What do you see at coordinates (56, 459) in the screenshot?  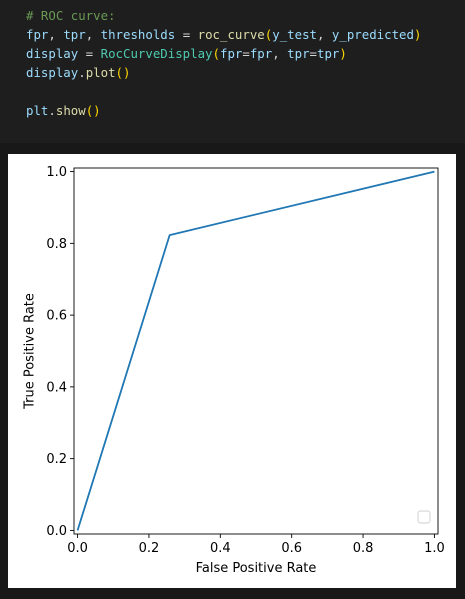 I see `y-tick-label: 0.2` at bounding box center [56, 459].